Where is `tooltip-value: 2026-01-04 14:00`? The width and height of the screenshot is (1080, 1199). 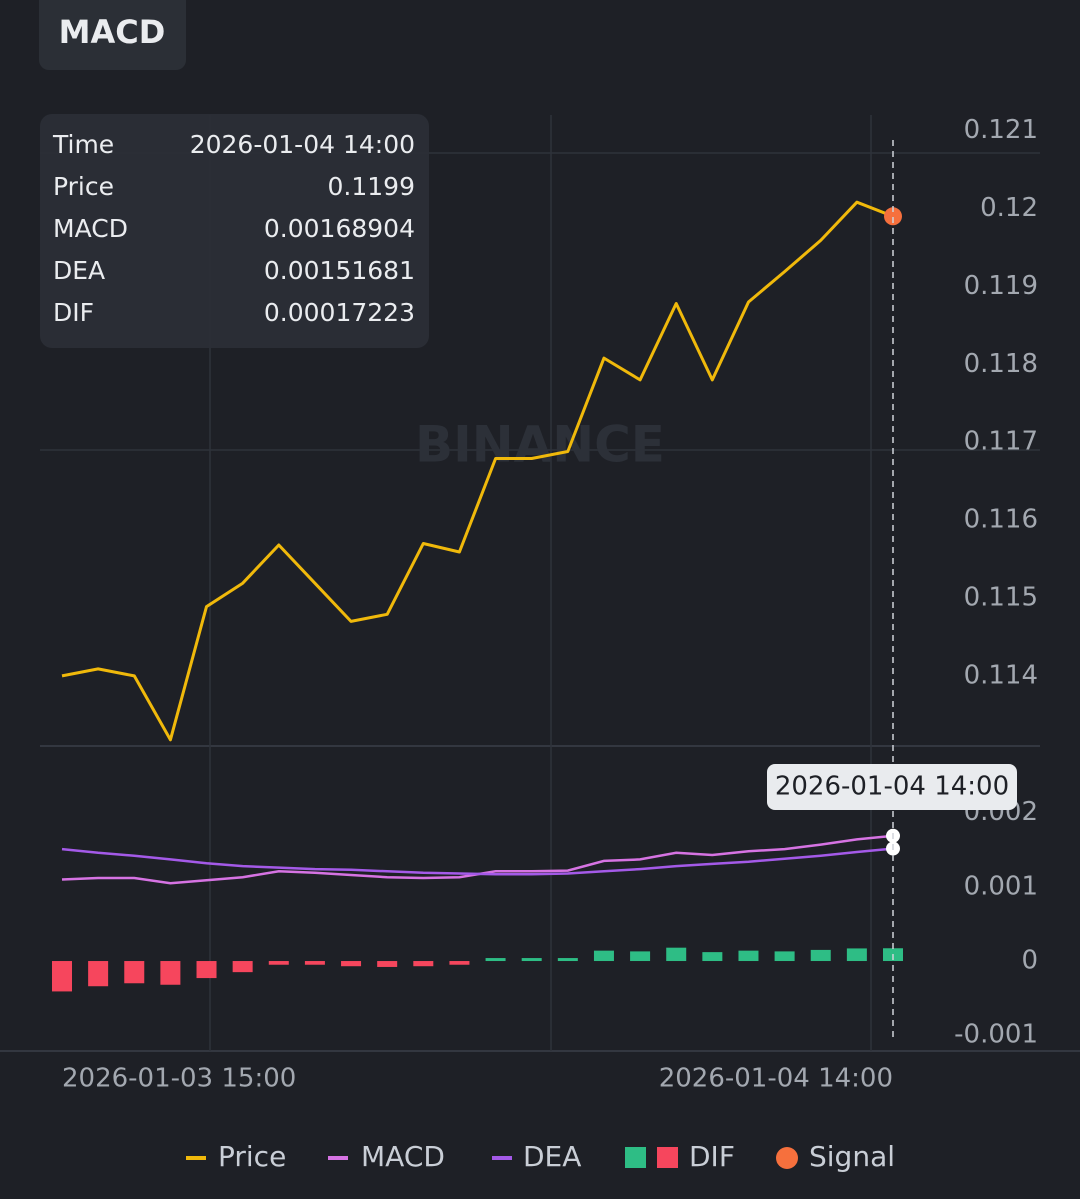 tooltip-value: 2026-01-04 14:00 is located at coordinates (302, 144).